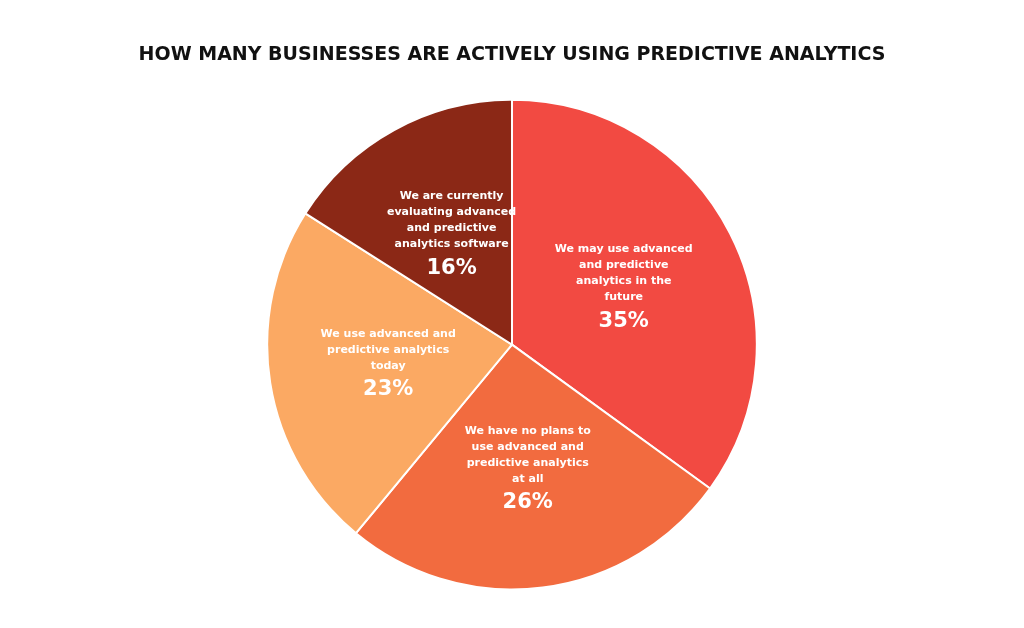 This screenshot has height=628, width=1024. What do you see at coordinates (451, 266) in the screenshot?
I see `data-label: 16%` at bounding box center [451, 266].